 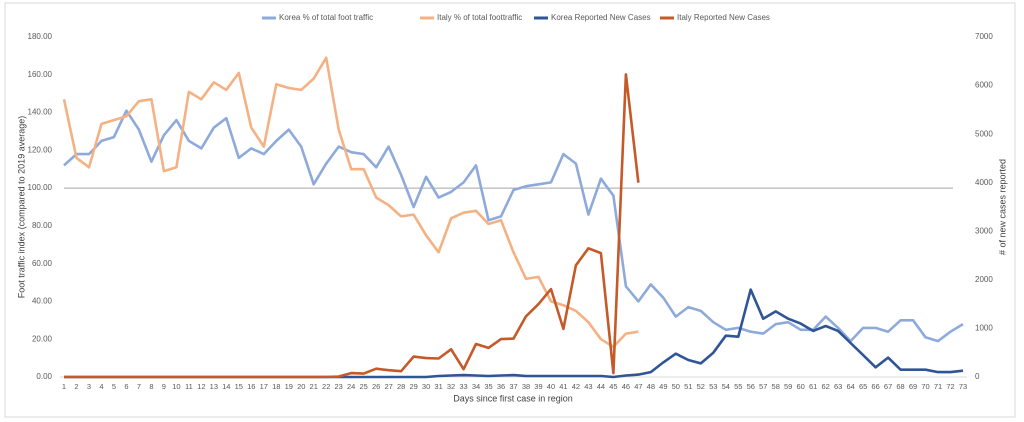 I want to click on y-tick-label: 160.00, so click(x=40, y=74).